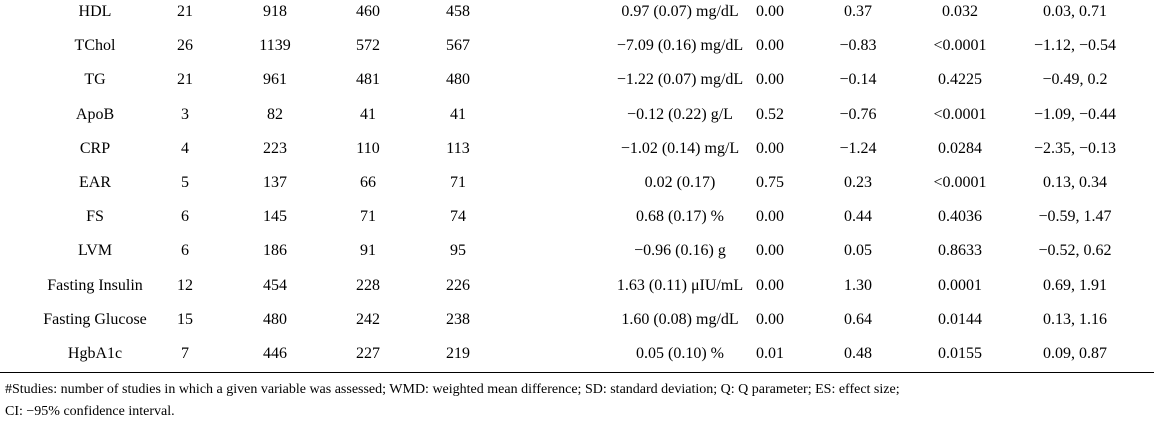 Image resolution: width=1154 pixels, height=425 pixels. What do you see at coordinates (858, 46) in the screenshot?
I see `es-cell: −0.83` at bounding box center [858, 46].